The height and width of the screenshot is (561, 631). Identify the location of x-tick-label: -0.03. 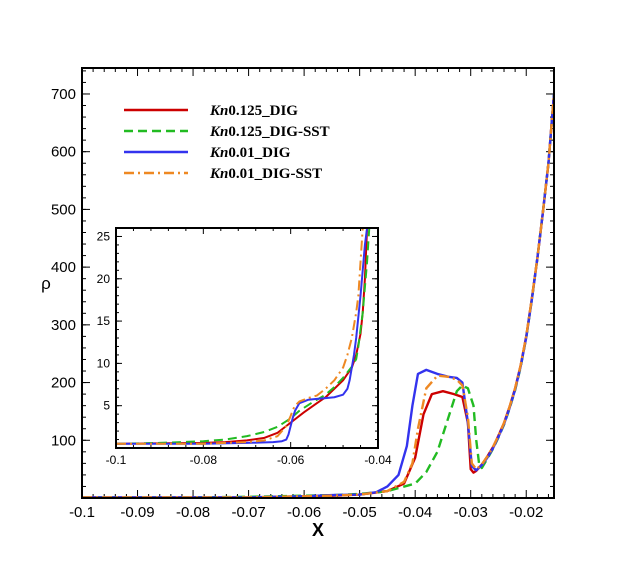
(471, 512).